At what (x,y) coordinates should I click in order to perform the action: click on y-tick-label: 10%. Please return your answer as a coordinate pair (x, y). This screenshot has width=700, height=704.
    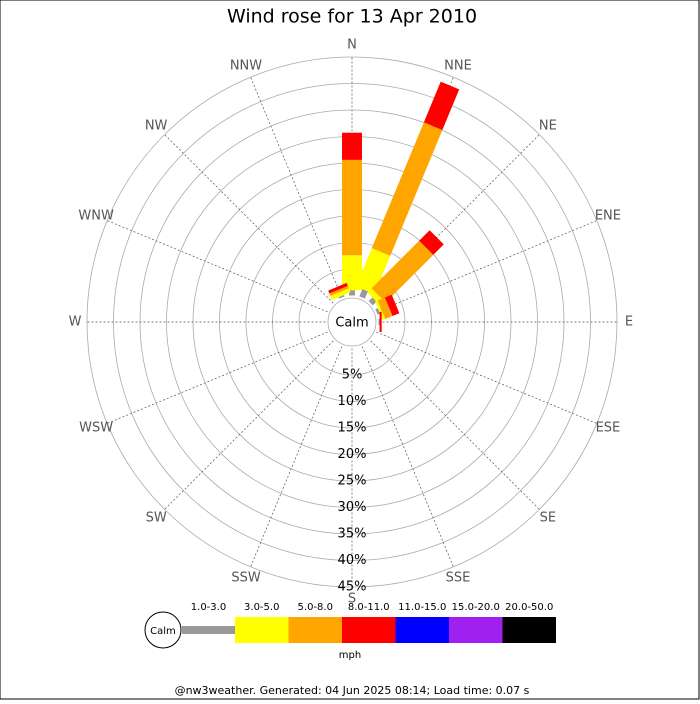
    Looking at the image, I should click on (352, 401).